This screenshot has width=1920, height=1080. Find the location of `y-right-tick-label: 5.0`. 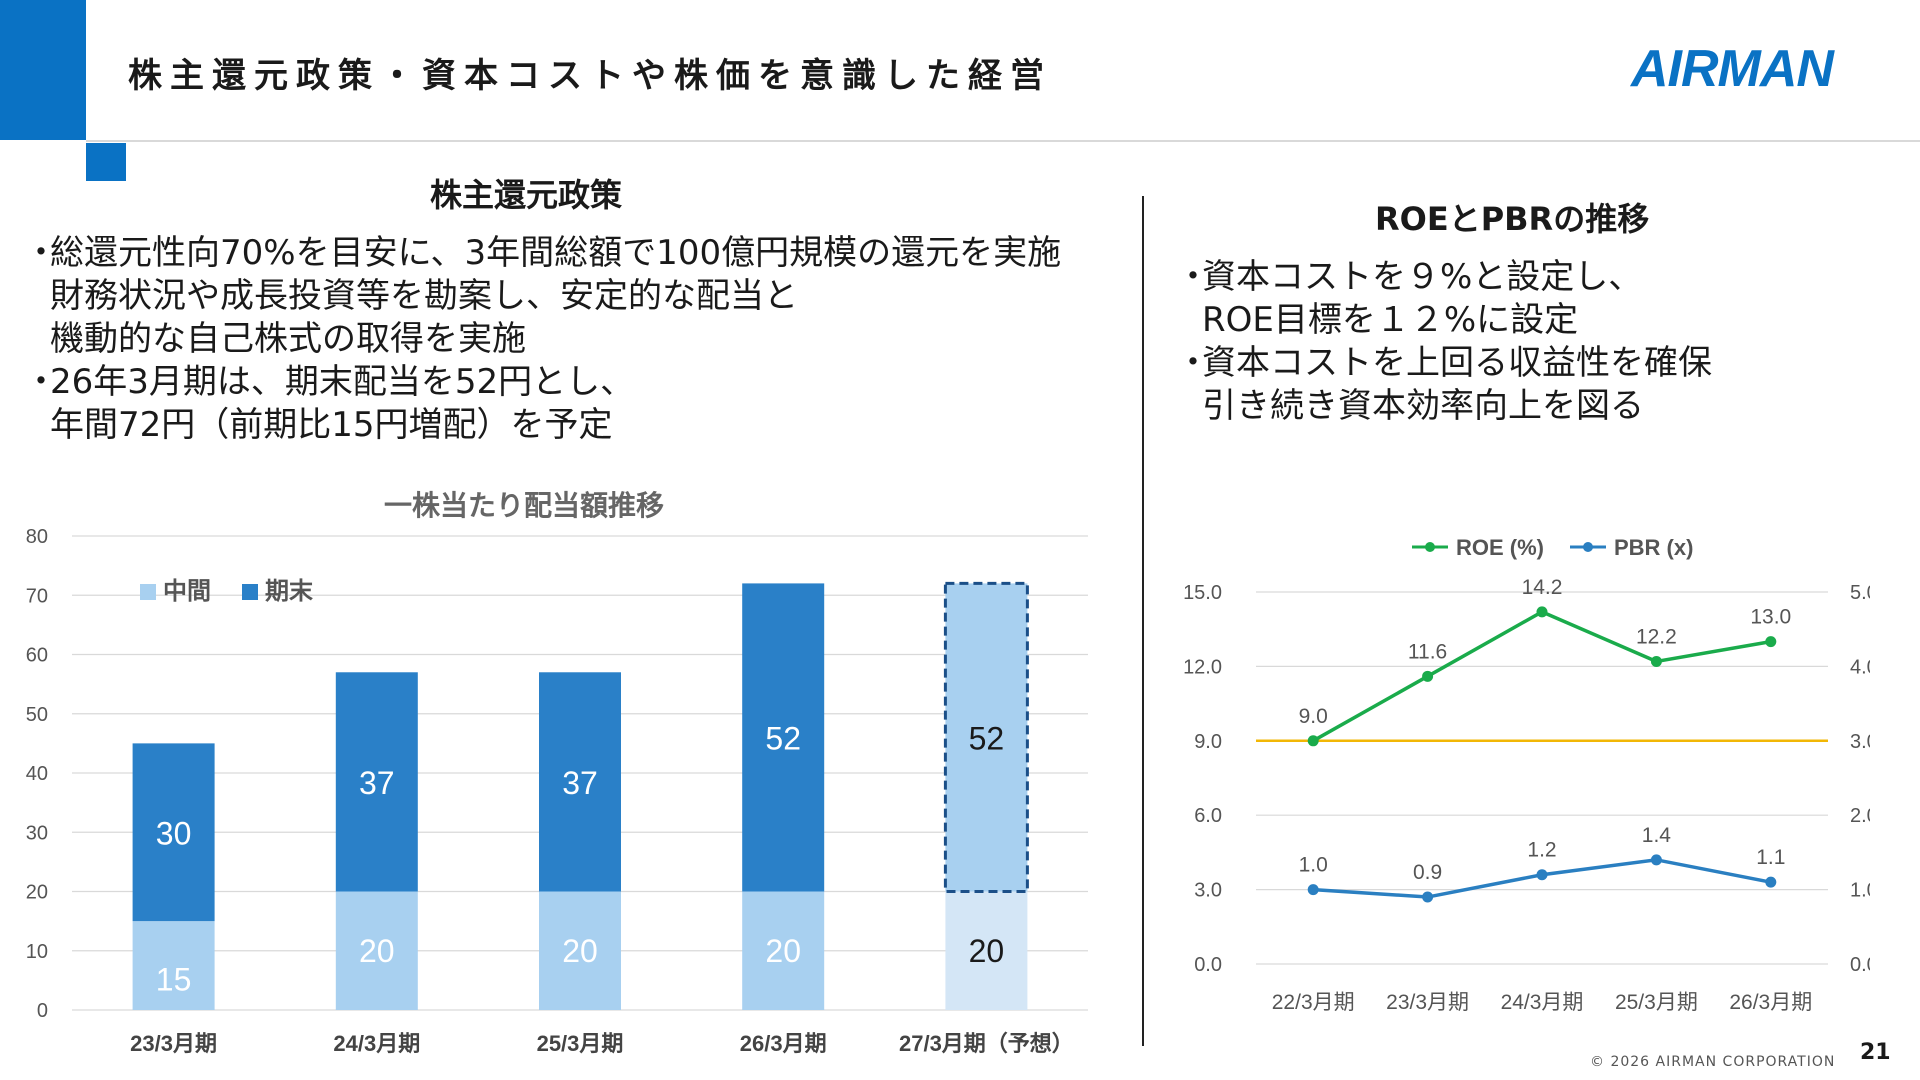

y-right-tick-label: 5.0 is located at coordinates (1860, 593).